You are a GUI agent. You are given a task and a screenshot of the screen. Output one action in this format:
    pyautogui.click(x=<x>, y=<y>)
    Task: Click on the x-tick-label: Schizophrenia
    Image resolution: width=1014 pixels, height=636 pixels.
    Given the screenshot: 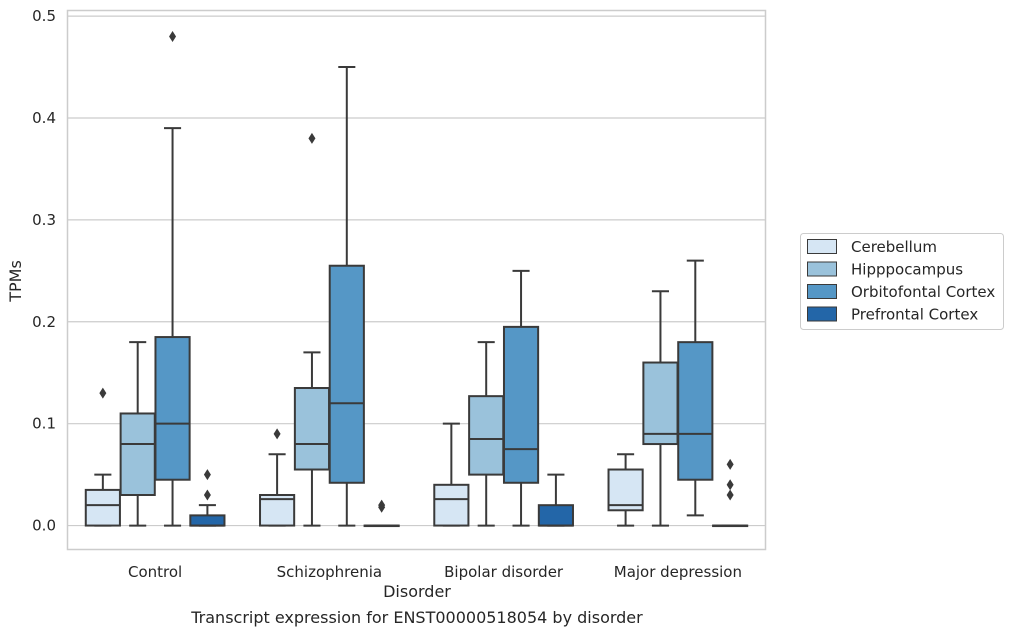 What is the action you would take?
    pyautogui.click(x=329, y=572)
    